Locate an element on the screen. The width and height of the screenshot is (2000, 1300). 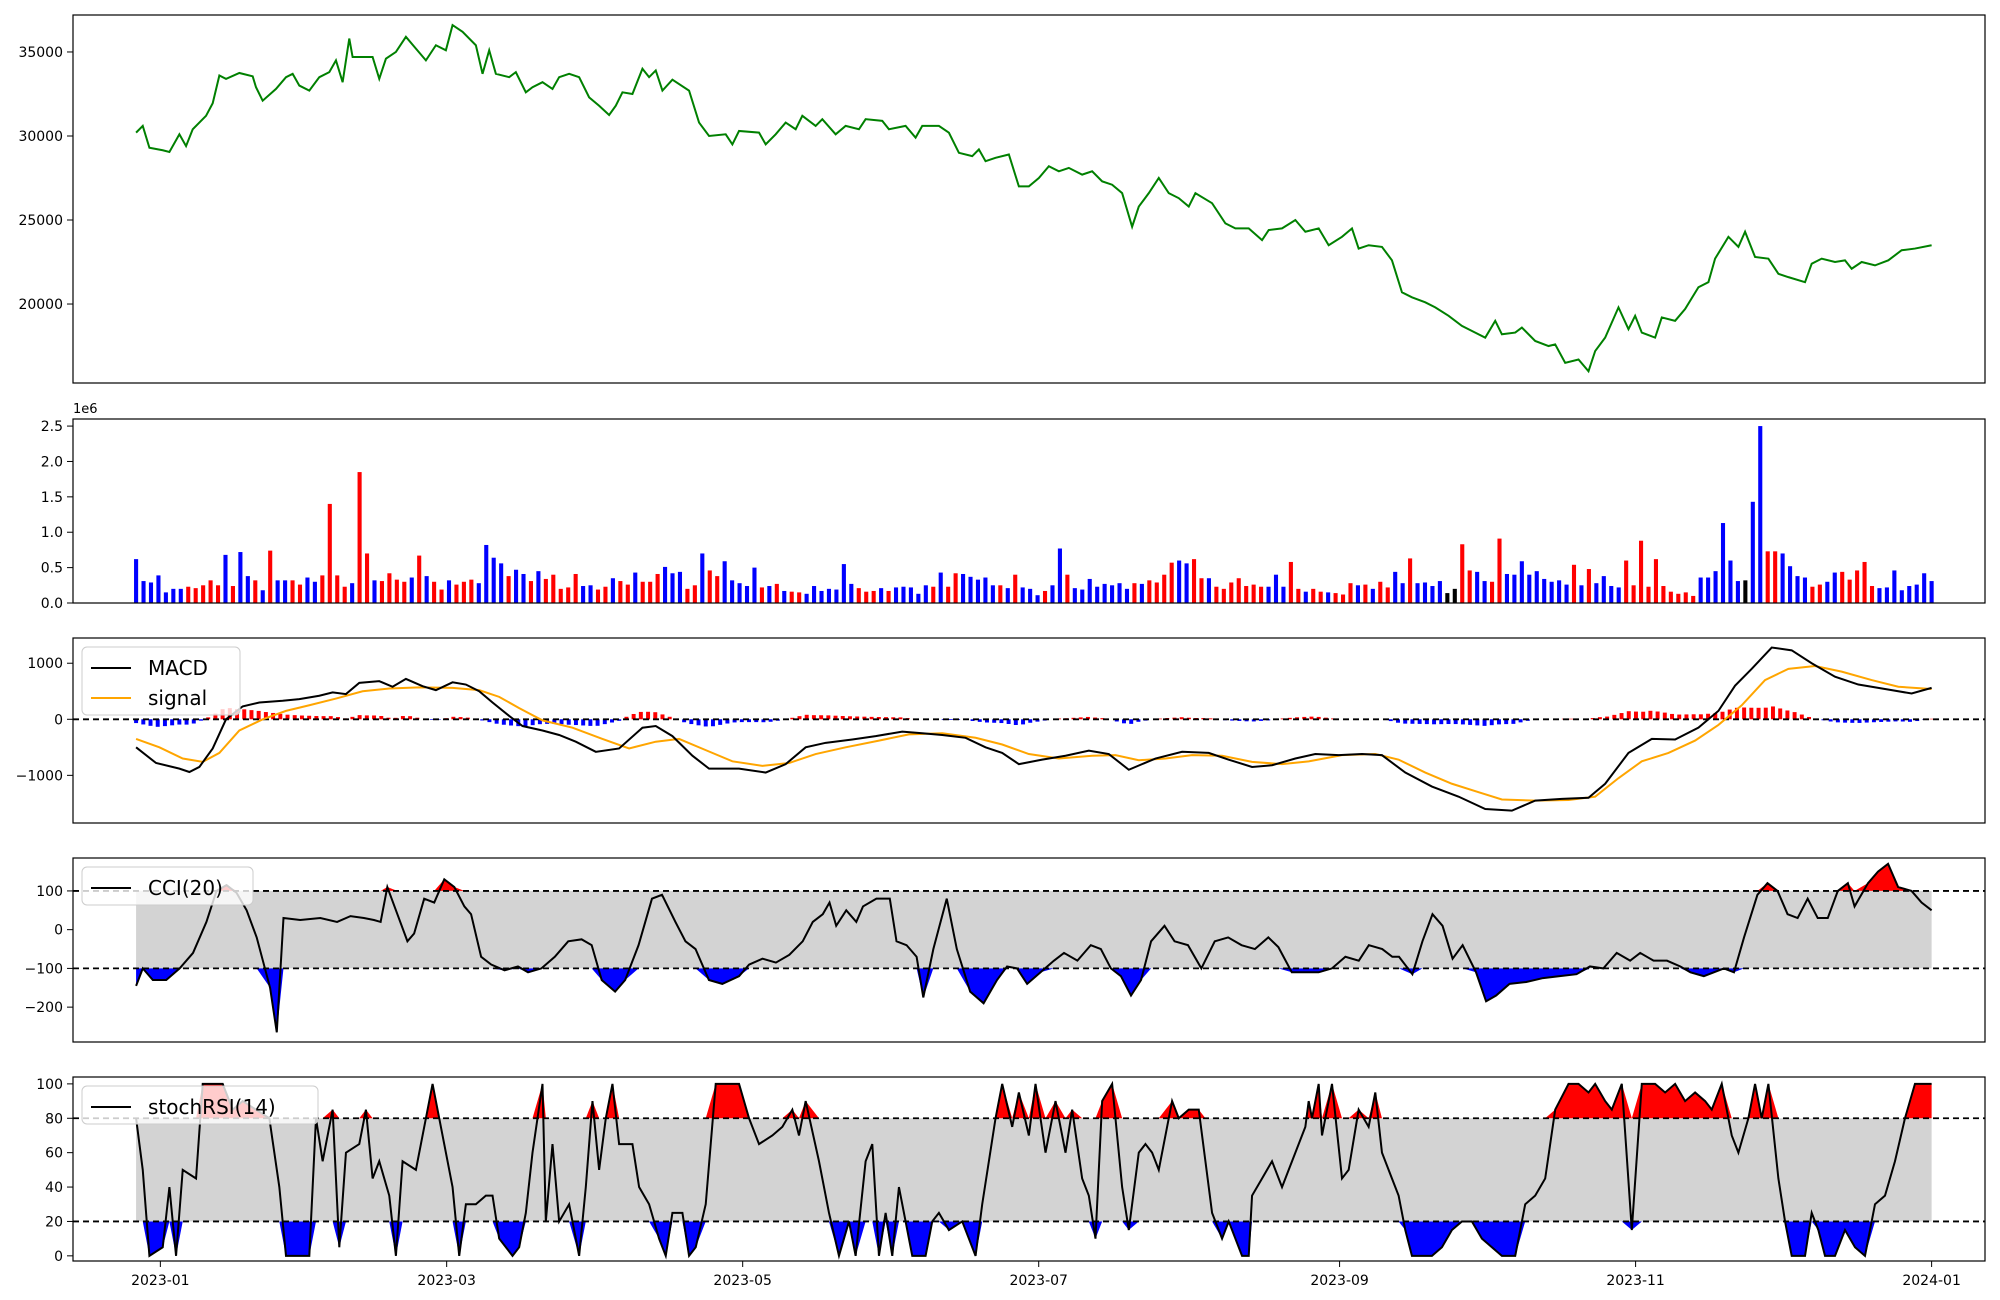
stochrsi-y-tick-label: 60 is located at coordinates (54, 1154).